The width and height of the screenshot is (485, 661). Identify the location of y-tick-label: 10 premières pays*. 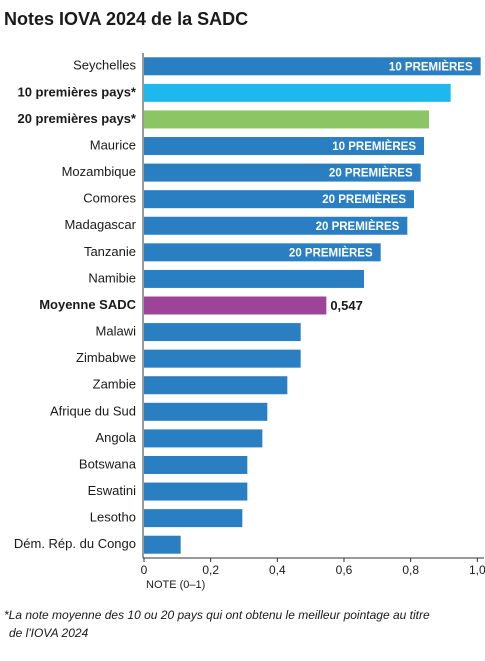
(76, 91).